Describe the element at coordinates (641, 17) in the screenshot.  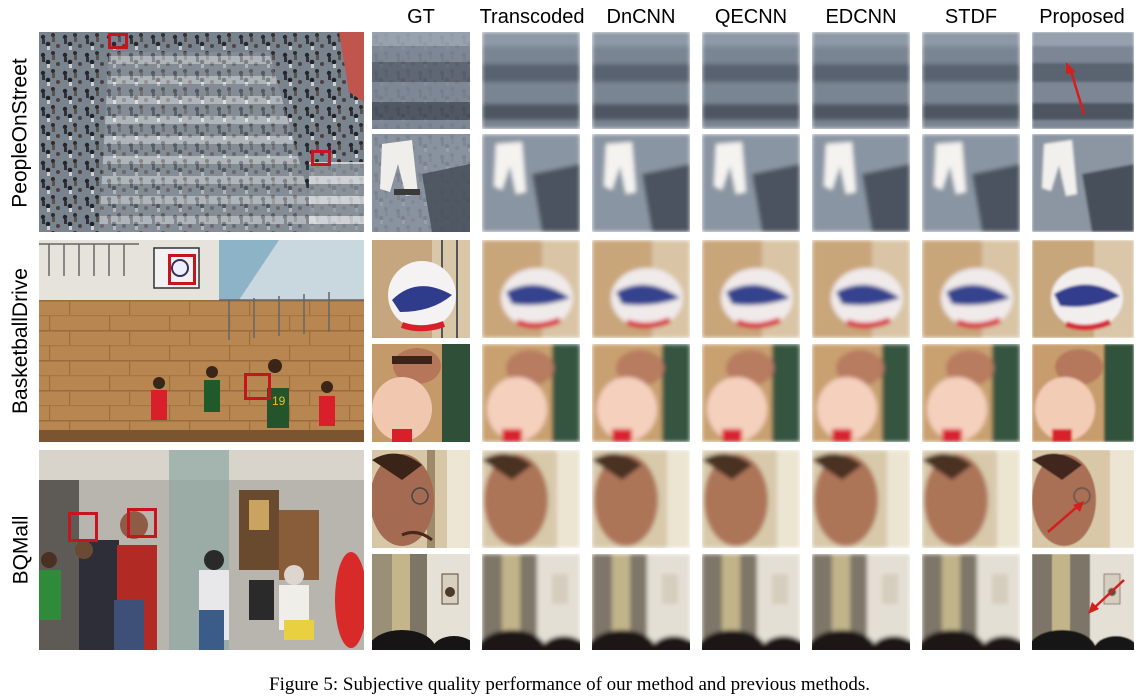
I see `column-header-dncnn: DnCNN` at that location.